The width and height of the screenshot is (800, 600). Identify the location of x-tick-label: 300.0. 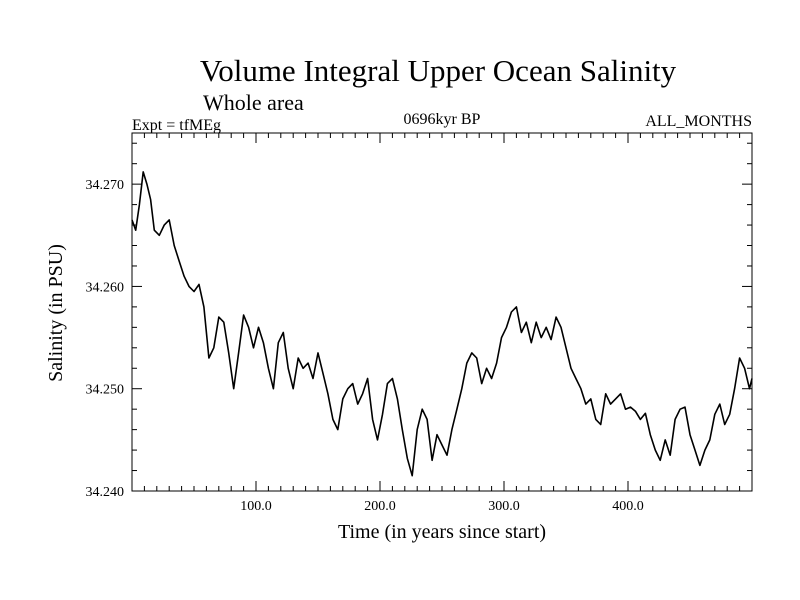
(504, 506).